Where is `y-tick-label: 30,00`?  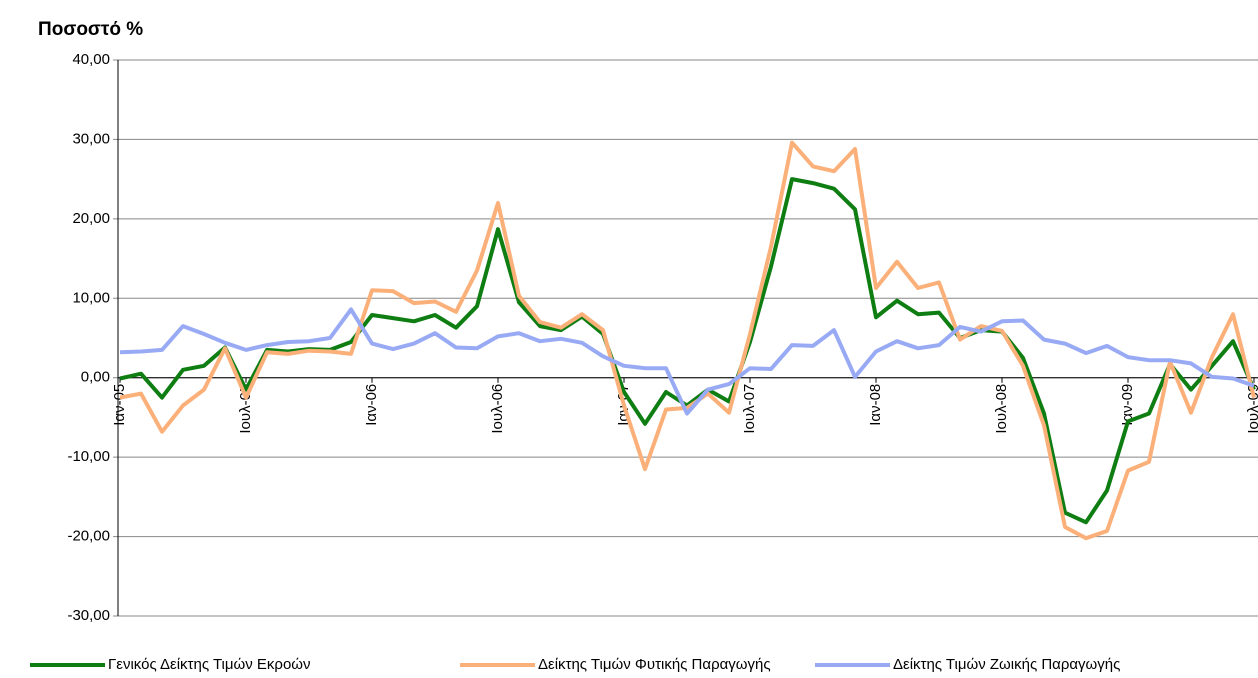
y-tick-label: 30,00 is located at coordinates (91, 138).